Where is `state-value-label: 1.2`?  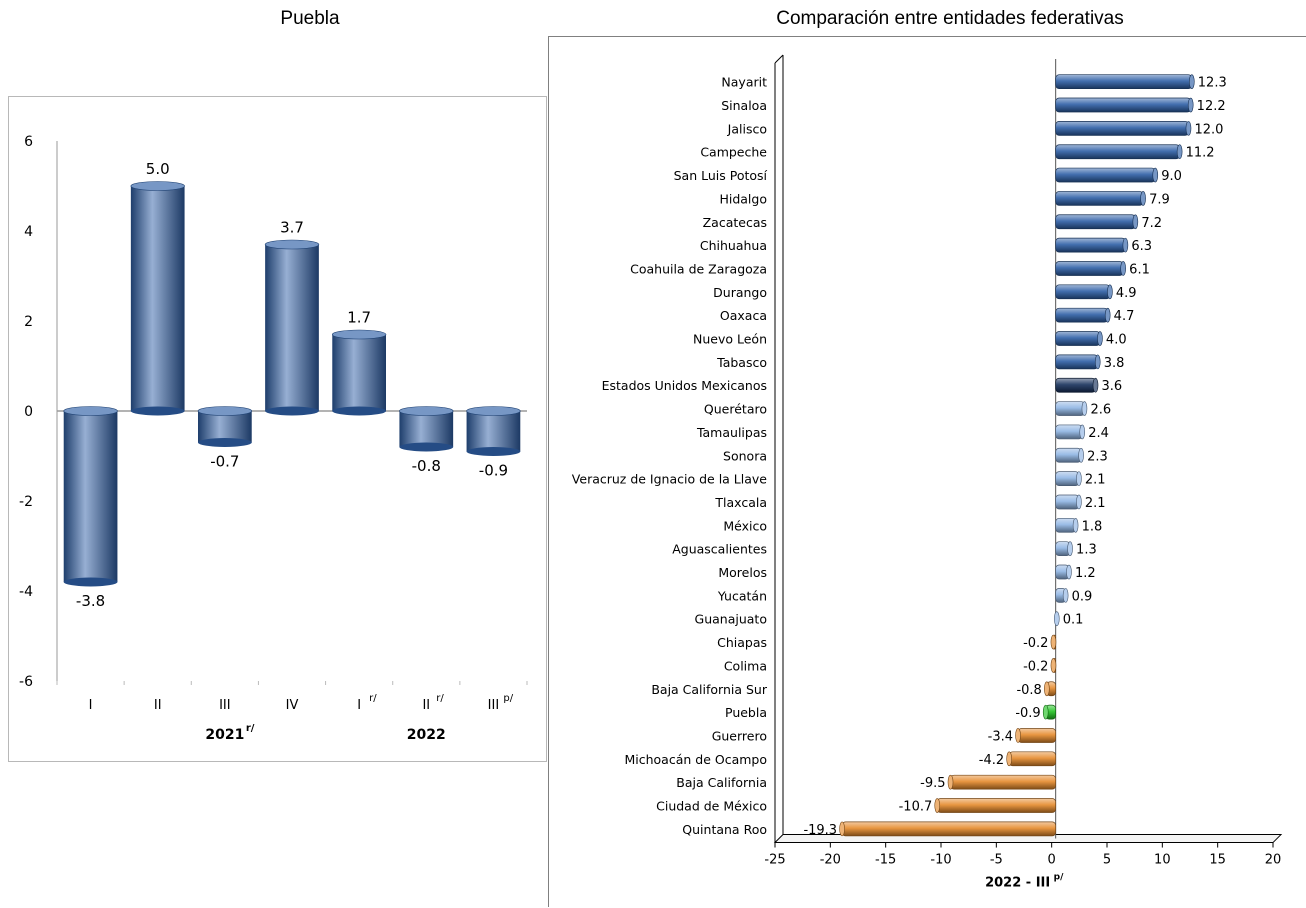
state-value-label: 1.2 is located at coordinates (1085, 573).